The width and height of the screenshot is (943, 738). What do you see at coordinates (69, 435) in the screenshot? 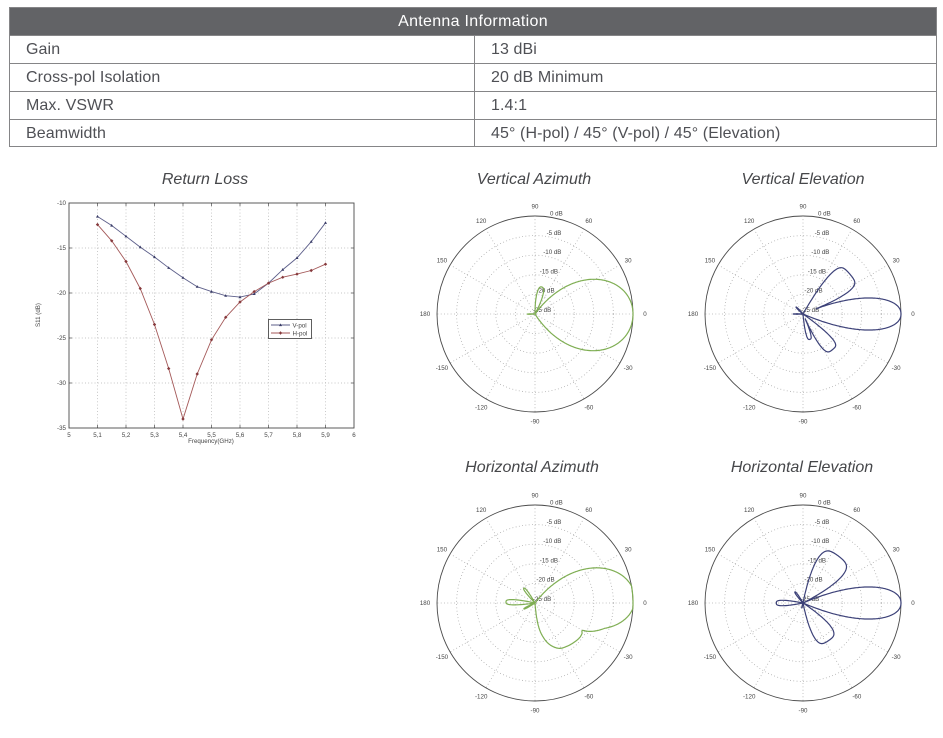
I see `svg-text: 5` at bounding box center [69, 435].